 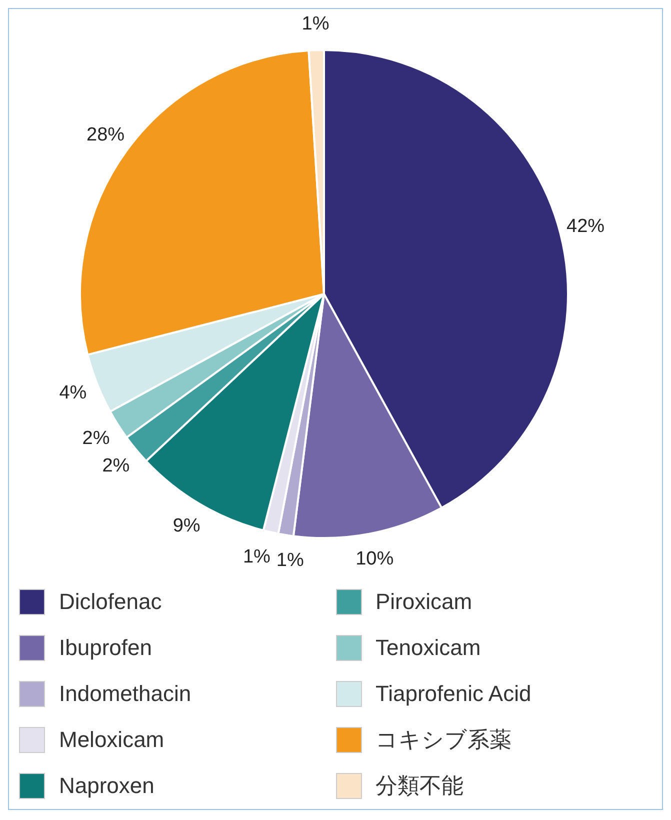 What do you see at coordinates (585, 227) in the screenshot?
I see `data-label: 42%` at bounding box center [585, 227].